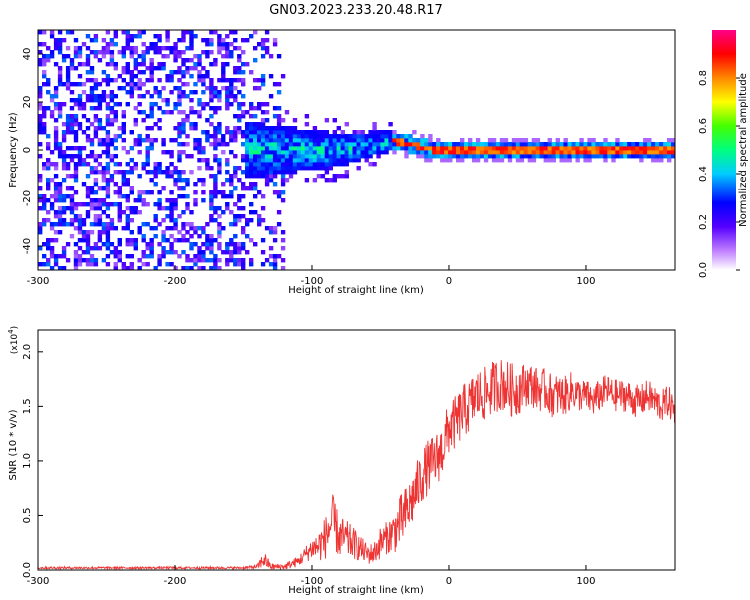  Describe the element at coordinates (703, 126) in the screenshot. I see `colorbar-tick-label: 0.6` at that location.